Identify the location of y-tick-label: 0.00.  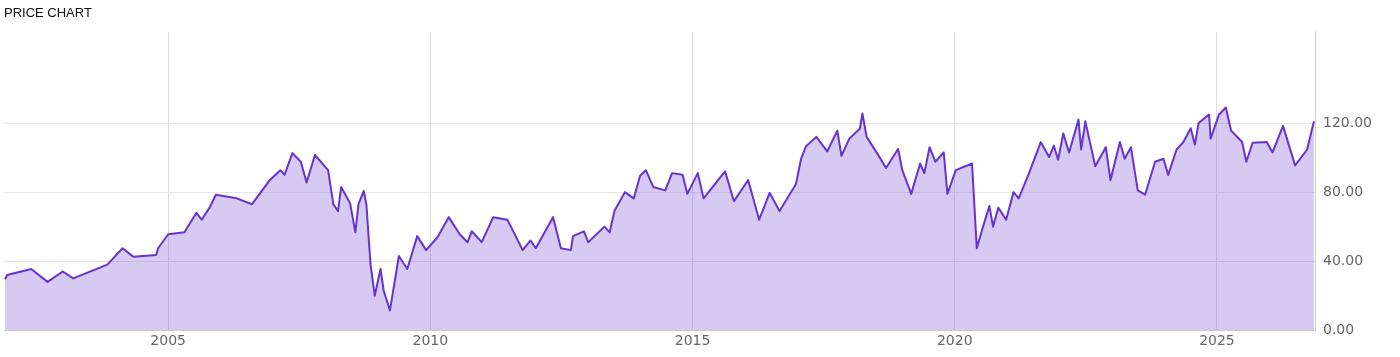
(1339, 328).